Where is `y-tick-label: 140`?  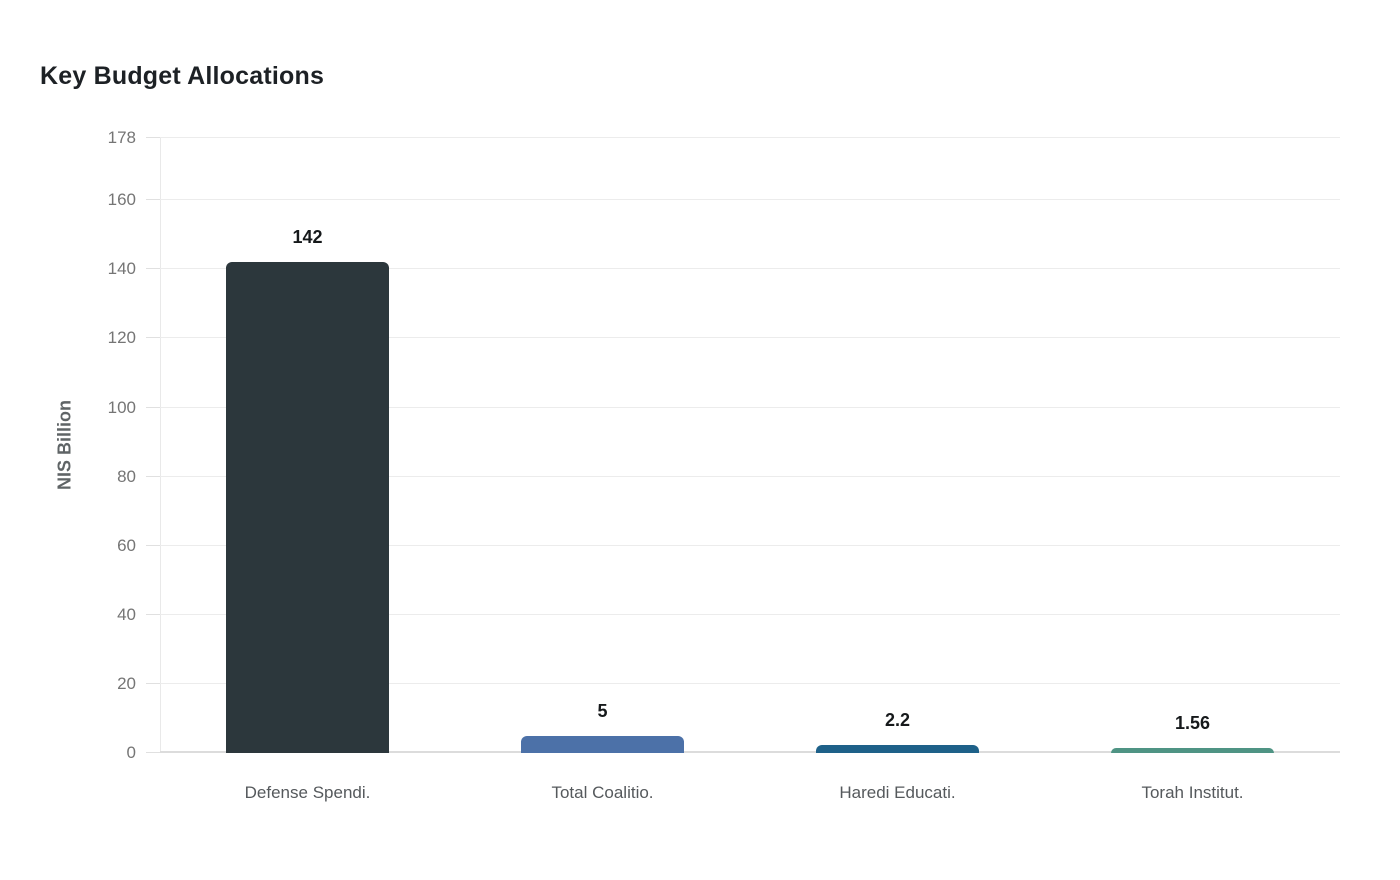
y-tick-label: 140 is located at coordinates (121, 269).